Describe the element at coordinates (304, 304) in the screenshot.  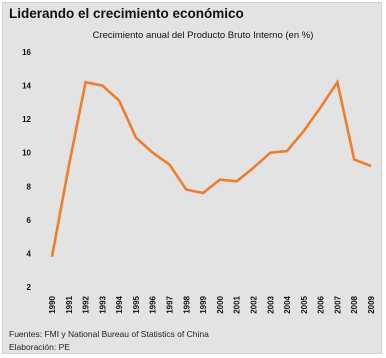
I see `x-tick-label: 2005` at that location.